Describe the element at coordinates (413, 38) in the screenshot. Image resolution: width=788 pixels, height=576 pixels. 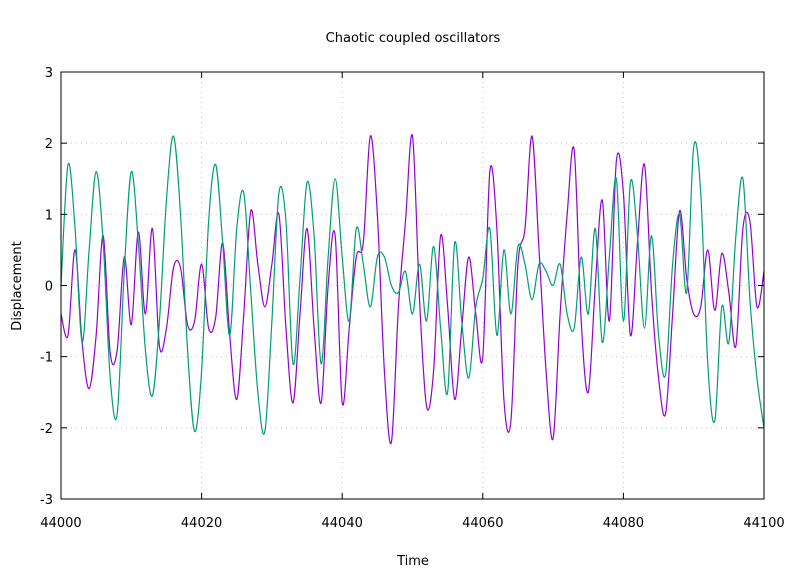
I see `chart-title: Chaotic coupled oscillators` at that location.